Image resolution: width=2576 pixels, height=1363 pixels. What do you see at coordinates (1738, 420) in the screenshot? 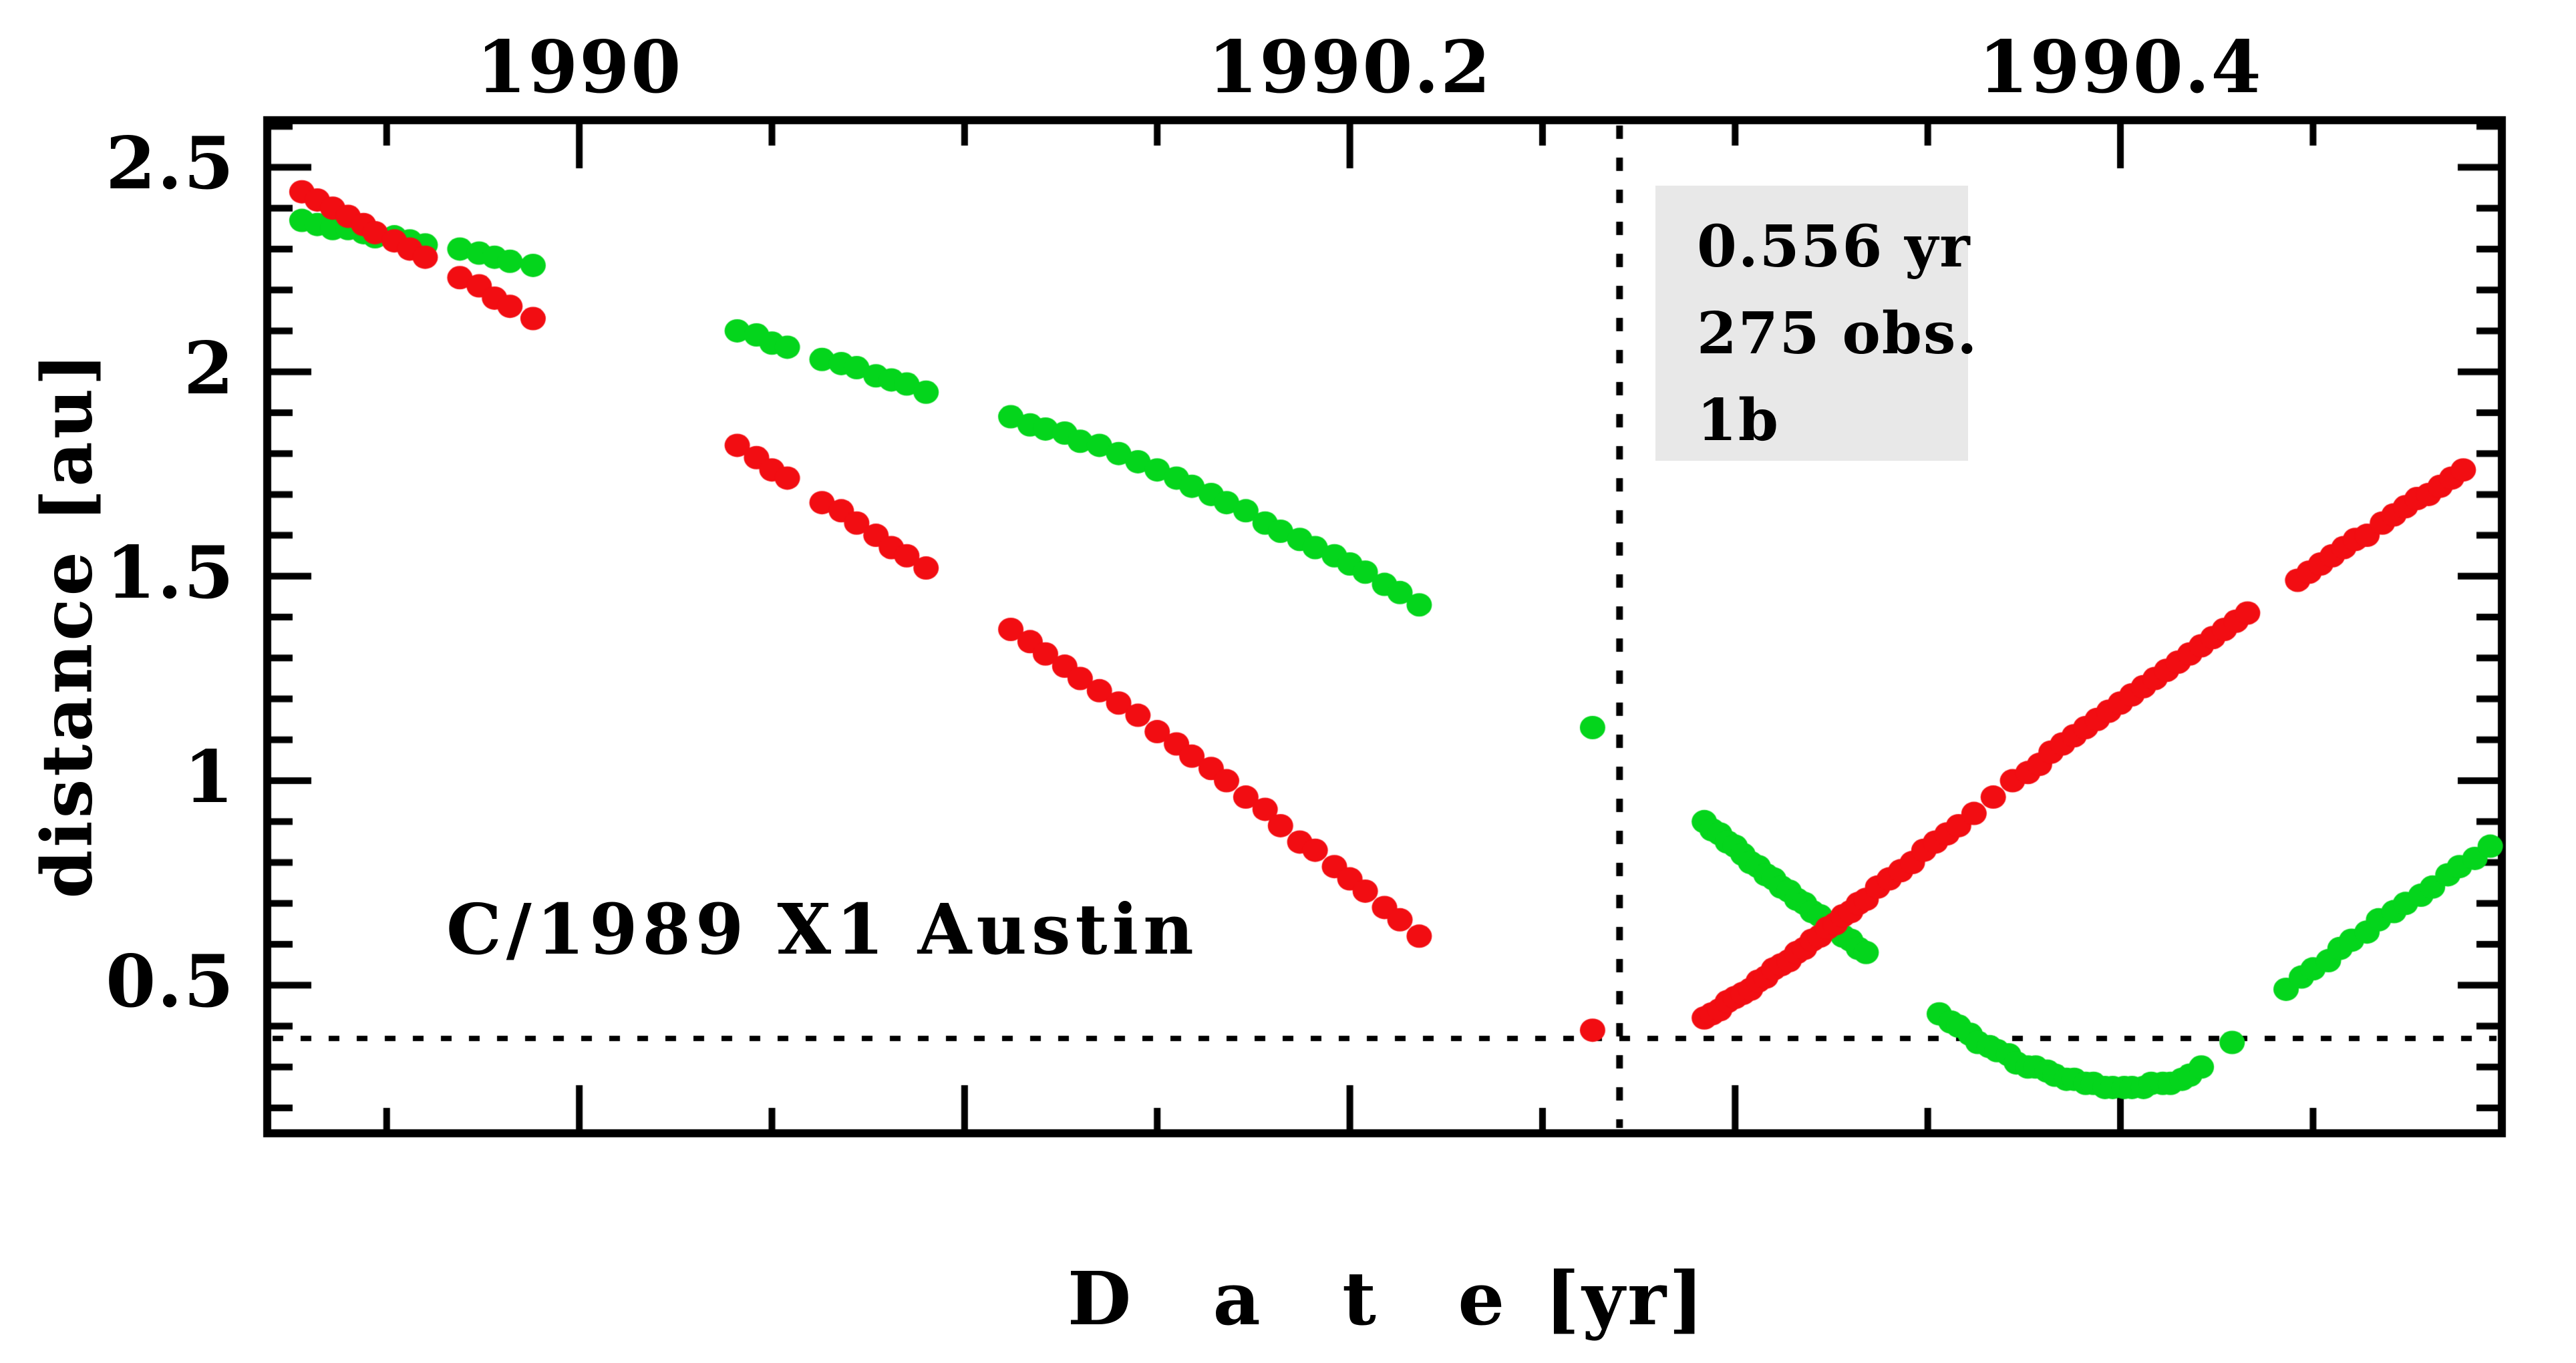
I see `annotation-solution-id: 1b` at bounding box center [1738, 420].